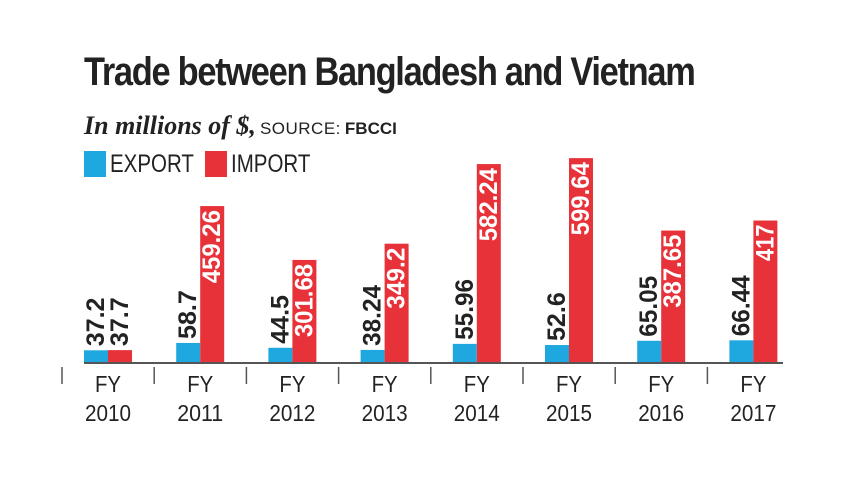  Describe the element at coordinates (649, 306) in the screenshot. I see `export-value-label-6: 65.05` at that location.